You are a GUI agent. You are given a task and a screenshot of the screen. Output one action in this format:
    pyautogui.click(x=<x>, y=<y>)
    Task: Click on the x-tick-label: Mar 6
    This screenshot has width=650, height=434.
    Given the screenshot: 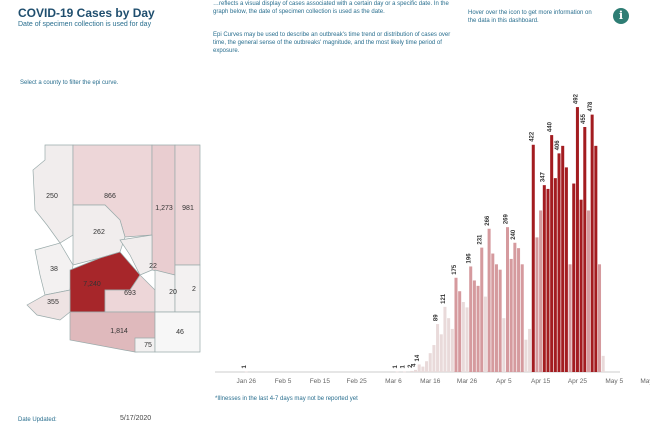 What is the action you would take?
    pyautogui.click(x=393, y=381)
    